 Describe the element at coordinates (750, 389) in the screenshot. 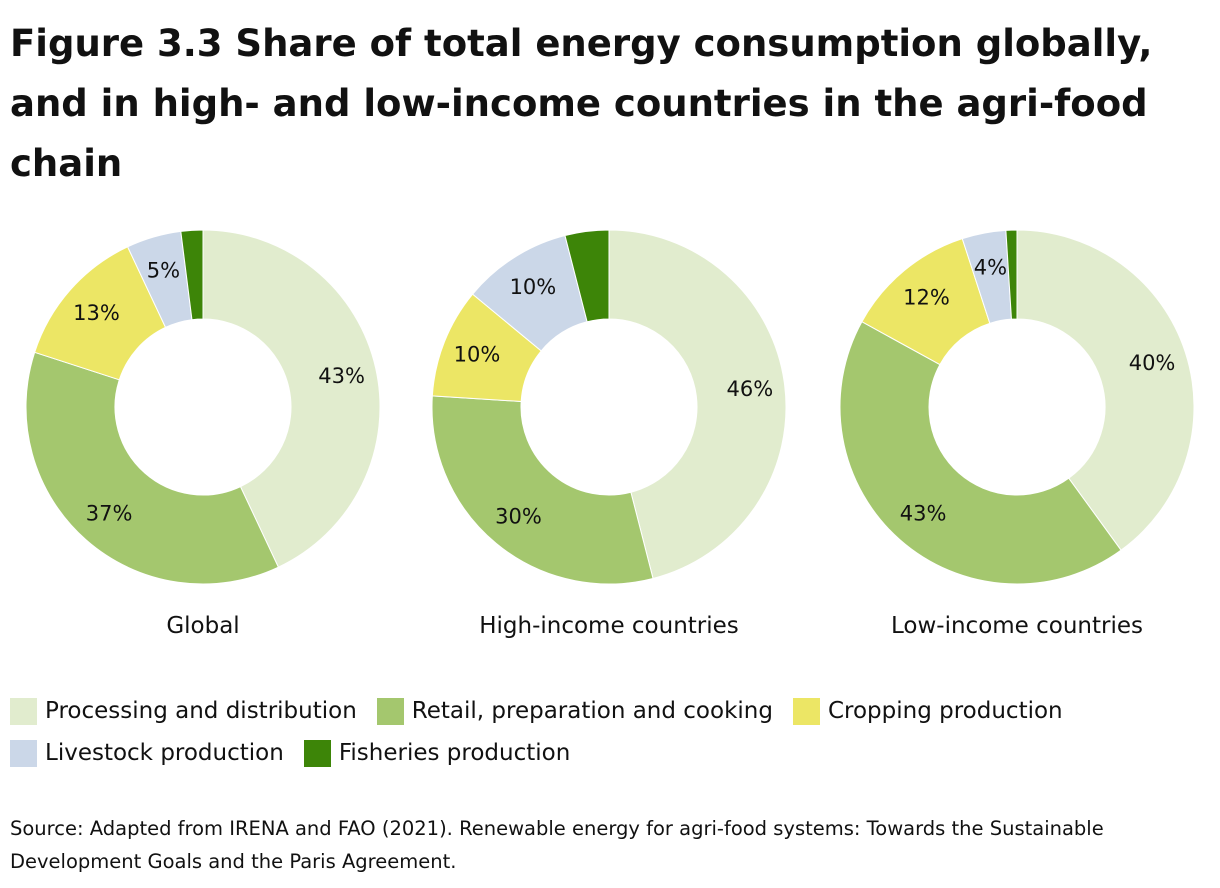

I see `data-label-processing: 46%` at that location.